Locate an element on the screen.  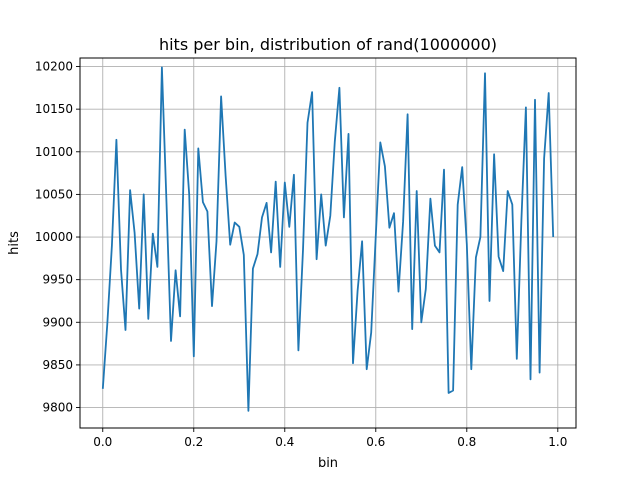
y-tick-label: 9850 is located at coordinates (57, 365).